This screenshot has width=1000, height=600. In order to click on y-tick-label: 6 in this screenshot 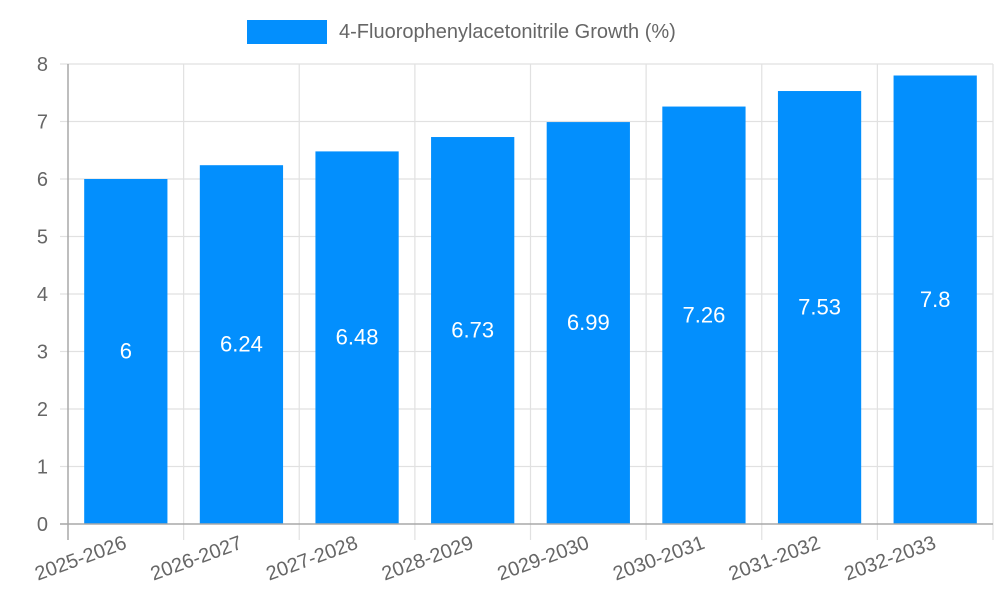, I will do `click(42, 180)`.